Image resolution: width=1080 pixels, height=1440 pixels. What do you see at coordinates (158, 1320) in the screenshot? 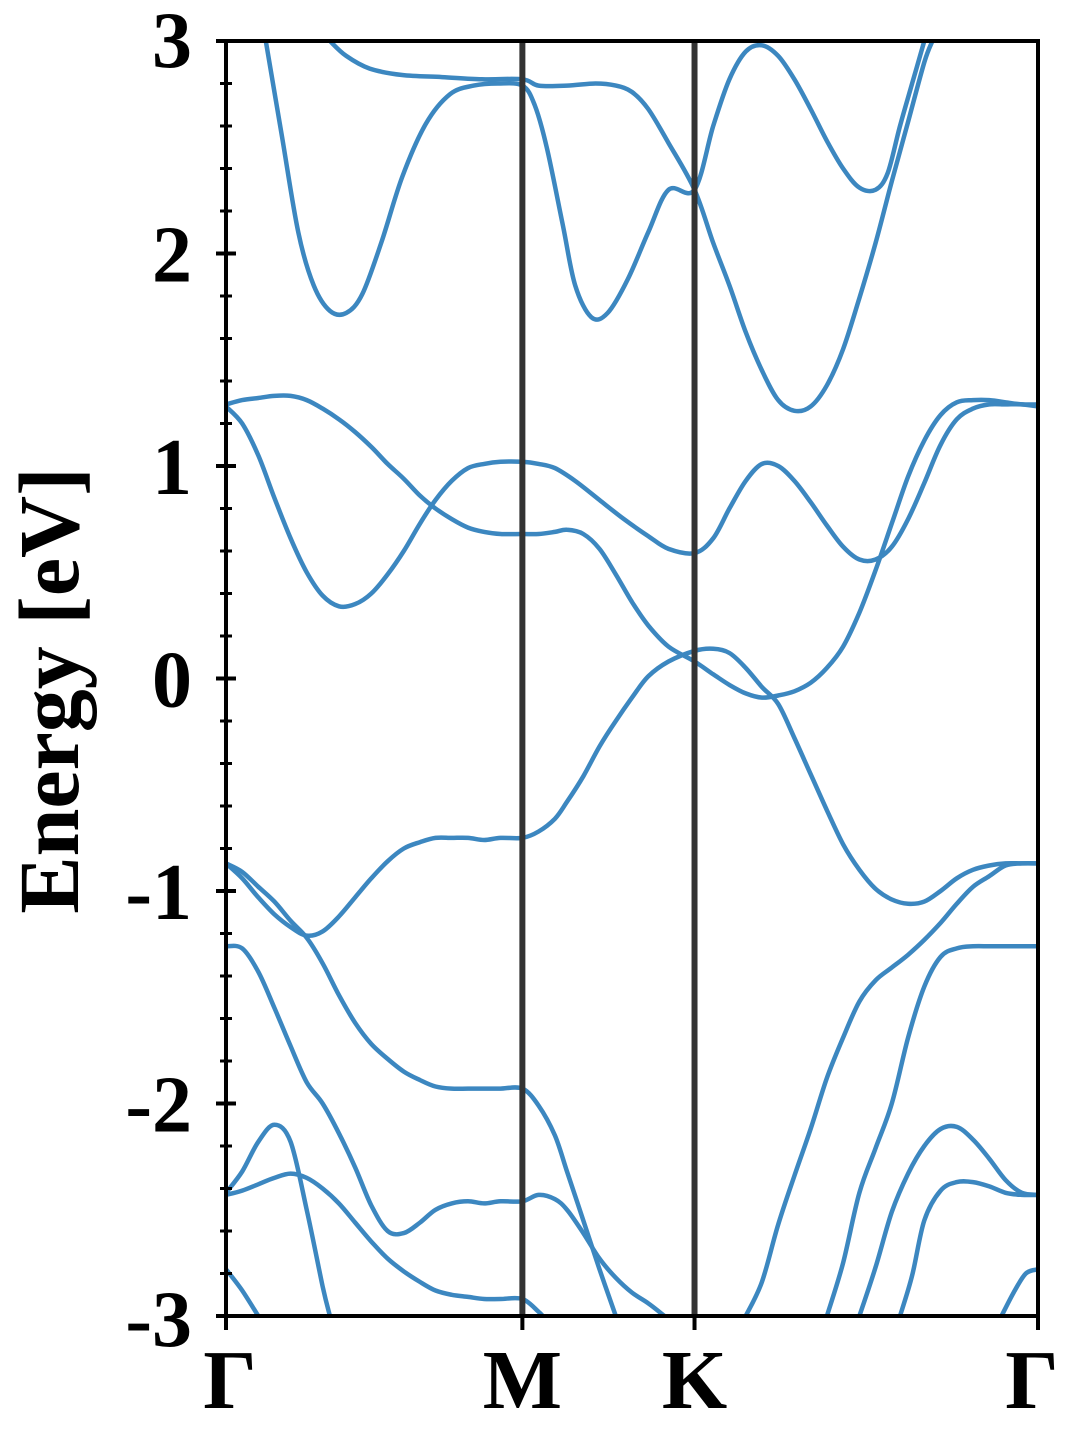
I see `y-tick-label: -3` at bounding box center [158, 1320].